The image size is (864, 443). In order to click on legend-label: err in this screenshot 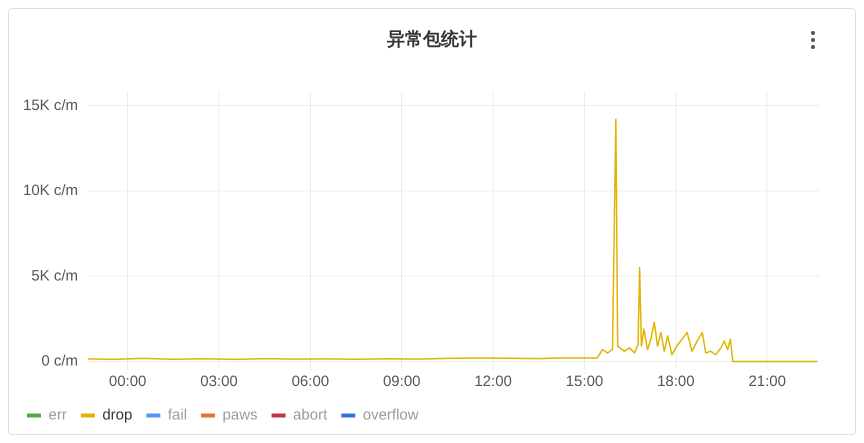, I will do `click(57, 415)`.